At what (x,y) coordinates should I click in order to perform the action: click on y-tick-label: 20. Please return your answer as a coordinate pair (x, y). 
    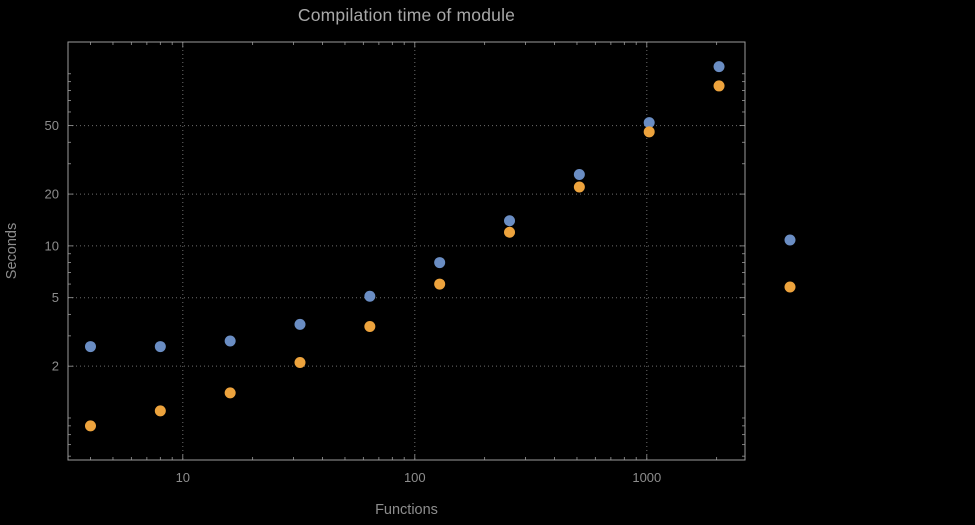
    Looking at the image, I should click on (52, 194).